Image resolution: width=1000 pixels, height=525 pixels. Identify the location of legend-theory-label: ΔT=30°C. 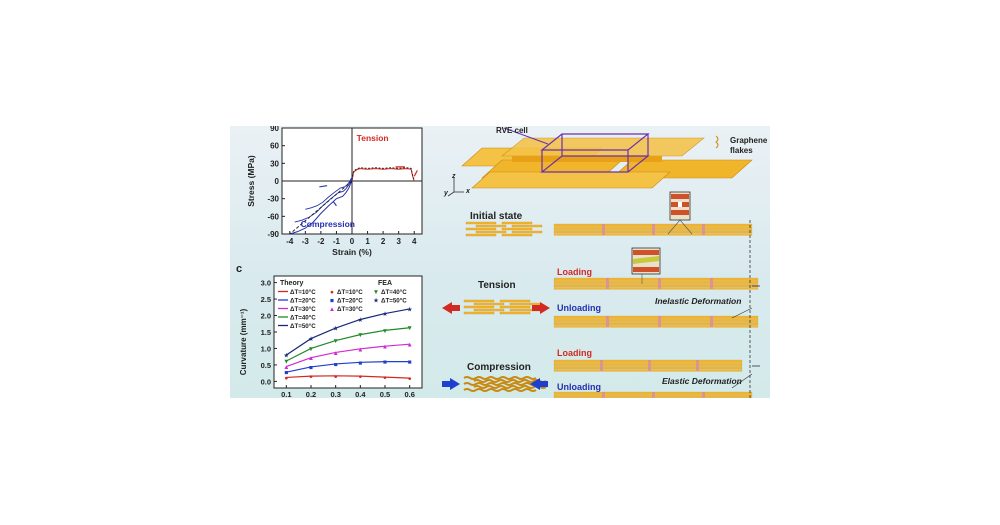
(303, 309).